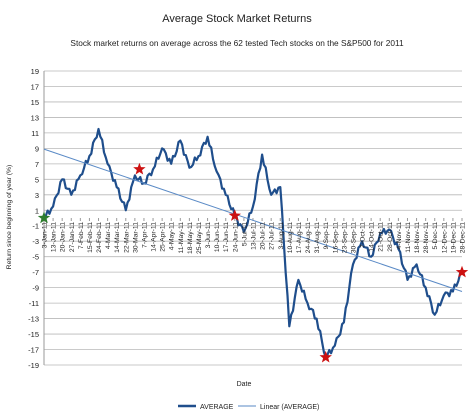 The width and height of the screenshot is (474, 415). What do you see at coordinates (226, 237) in the screenshot?
I see `x-tick-label: 17-Jun-11` at bounding box center [226, 237].